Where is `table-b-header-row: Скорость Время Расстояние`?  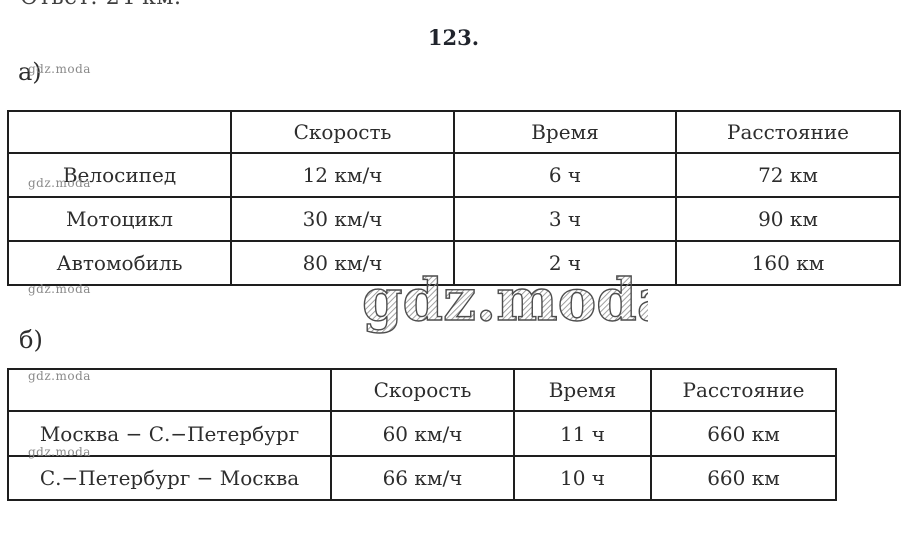
table-b-header-row: Скорость Время Расстояние is located at coordinates (422, 390).